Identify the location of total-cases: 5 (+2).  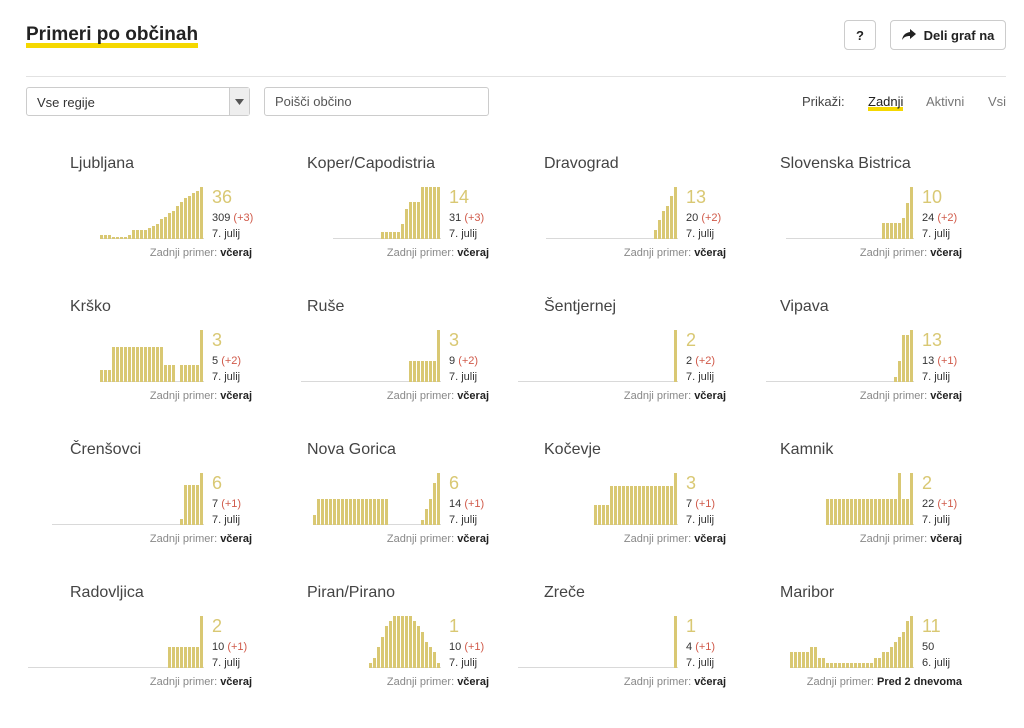
(226, 361).